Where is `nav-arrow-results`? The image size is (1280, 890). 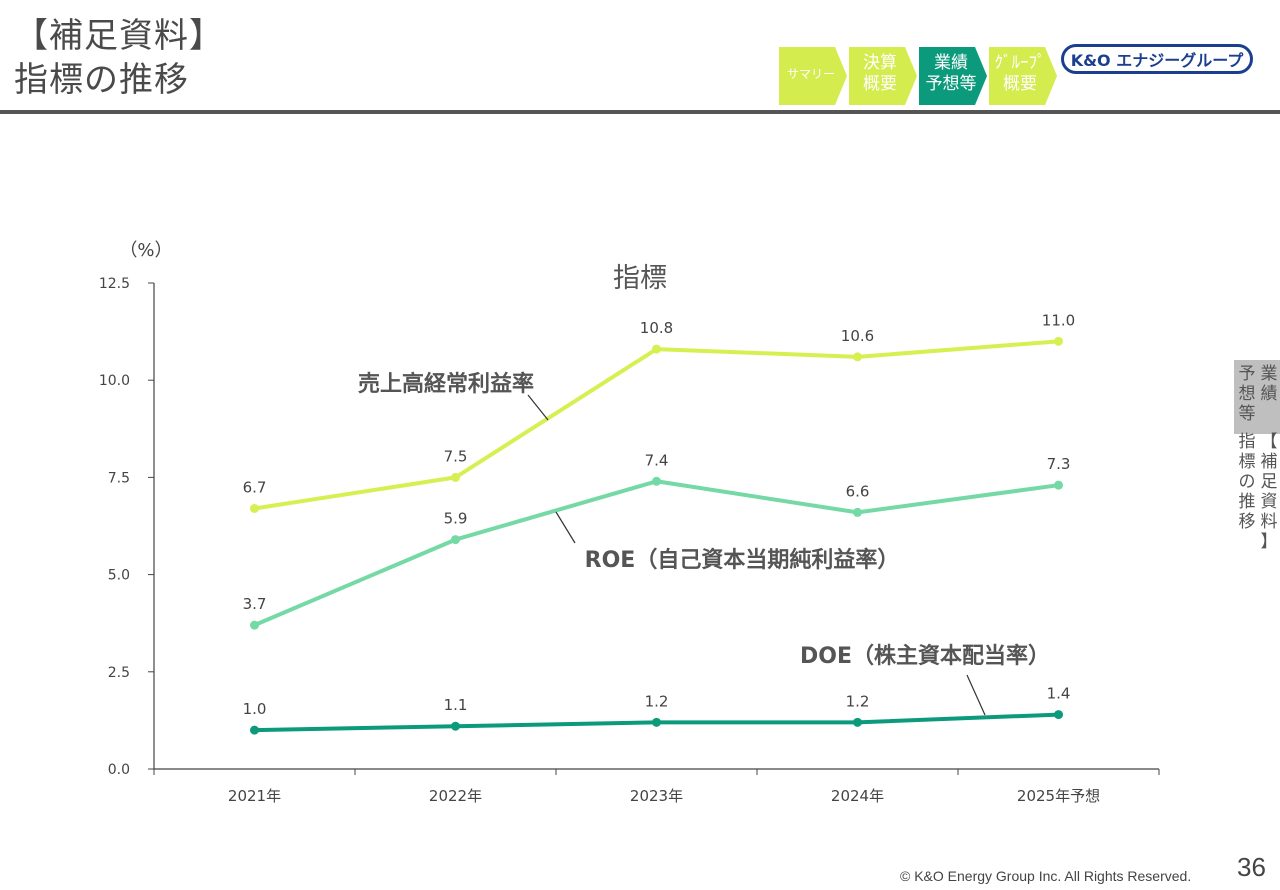
nav-arrow-results is located at coordinates (883, 76).